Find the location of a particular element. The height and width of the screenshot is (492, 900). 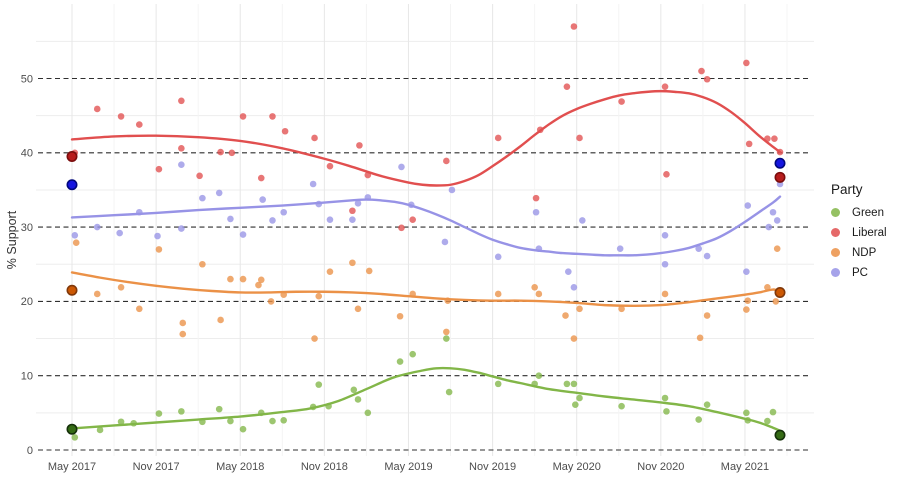

y-tick-label: 50 is located at coordinates (27, 79).